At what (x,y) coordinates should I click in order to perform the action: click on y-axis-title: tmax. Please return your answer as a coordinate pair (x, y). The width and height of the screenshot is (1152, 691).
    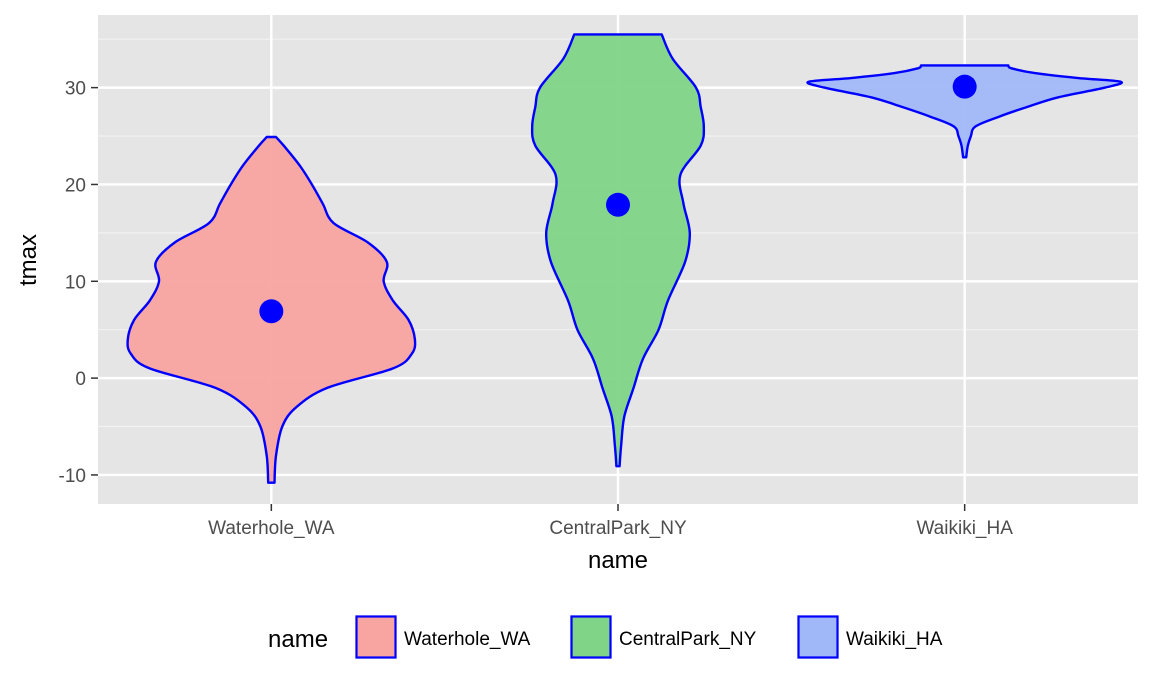
    Looking at the image, I should click on (28, 260).